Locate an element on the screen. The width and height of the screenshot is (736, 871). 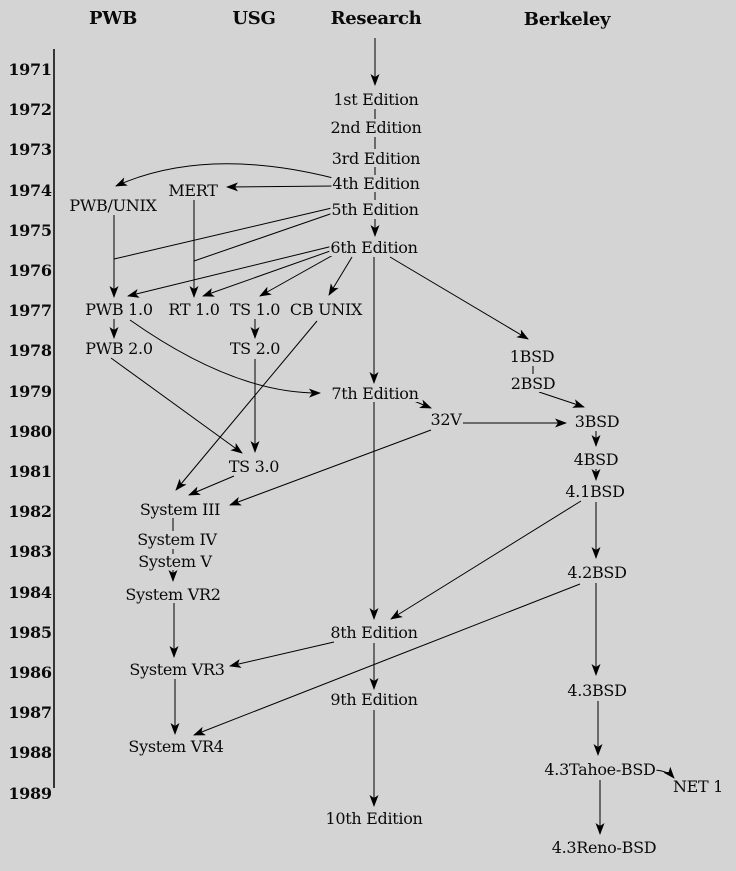
node-4-1bsd: 4.1BSD is located at coordinates (595, 491).